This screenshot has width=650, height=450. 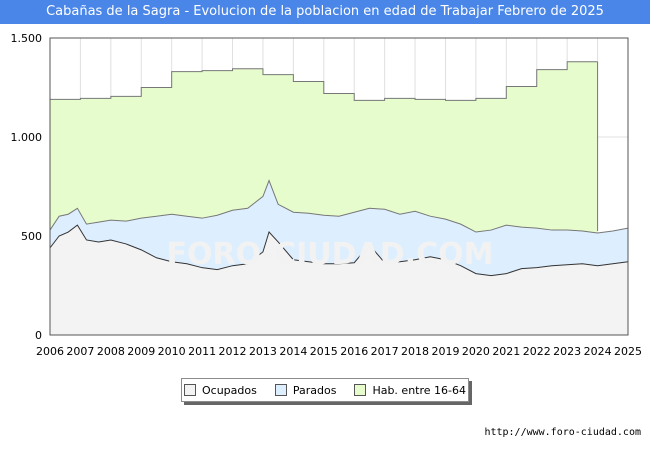 I want to click on legend-item-hab: Hab. entre 16-64, so click(x=410, y=390).